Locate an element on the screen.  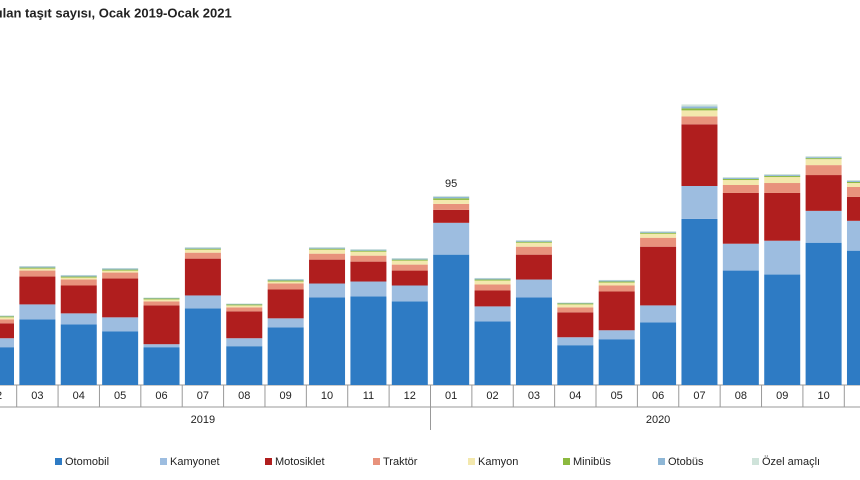
x-tick-label: 06 is located at coordinates (161, 396).